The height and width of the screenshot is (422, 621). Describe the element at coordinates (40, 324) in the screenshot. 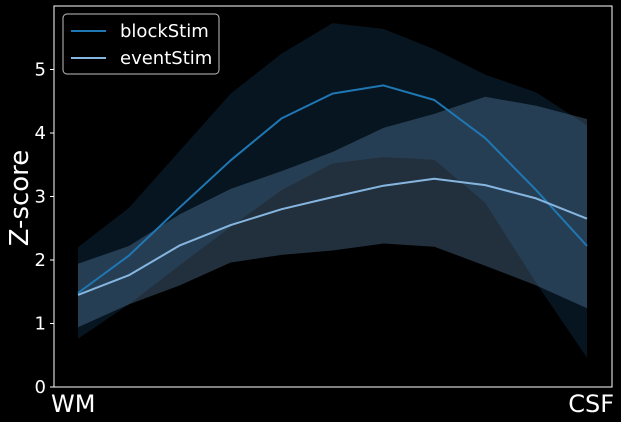

I see `y-tick-label: 1` at that location.